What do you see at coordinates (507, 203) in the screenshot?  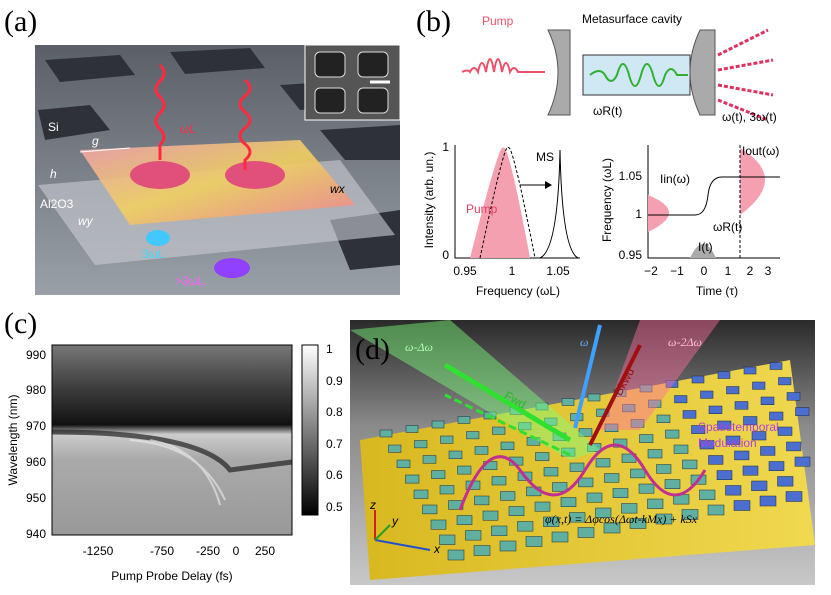 I see `dashed-spectrum` at bounding box center [507, 203].